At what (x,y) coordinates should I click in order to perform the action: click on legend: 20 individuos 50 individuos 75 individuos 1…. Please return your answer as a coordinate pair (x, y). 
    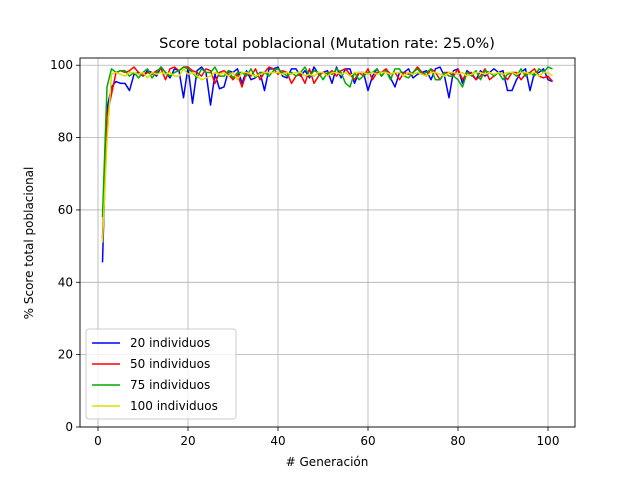
    Looking at the image, I should click on (161, 374).